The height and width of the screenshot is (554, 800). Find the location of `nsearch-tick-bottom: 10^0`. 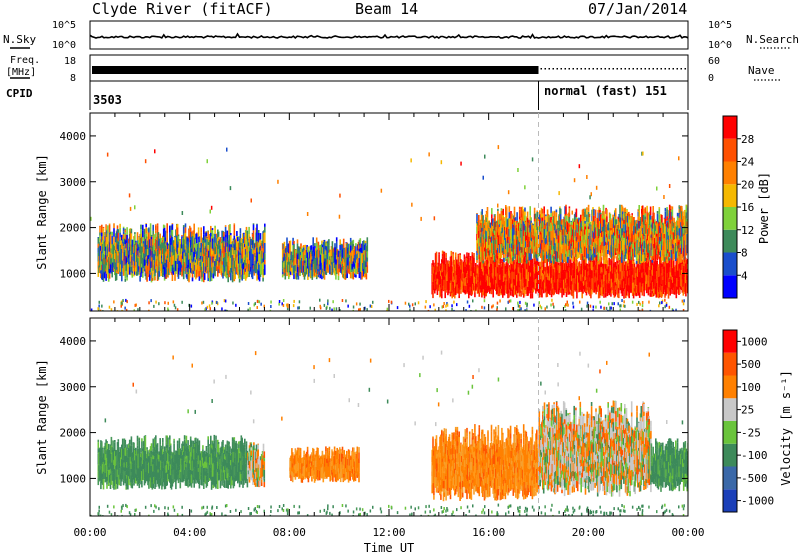

nsearch-tick-bottom: 10^0 is located at coordinates (720, 45).